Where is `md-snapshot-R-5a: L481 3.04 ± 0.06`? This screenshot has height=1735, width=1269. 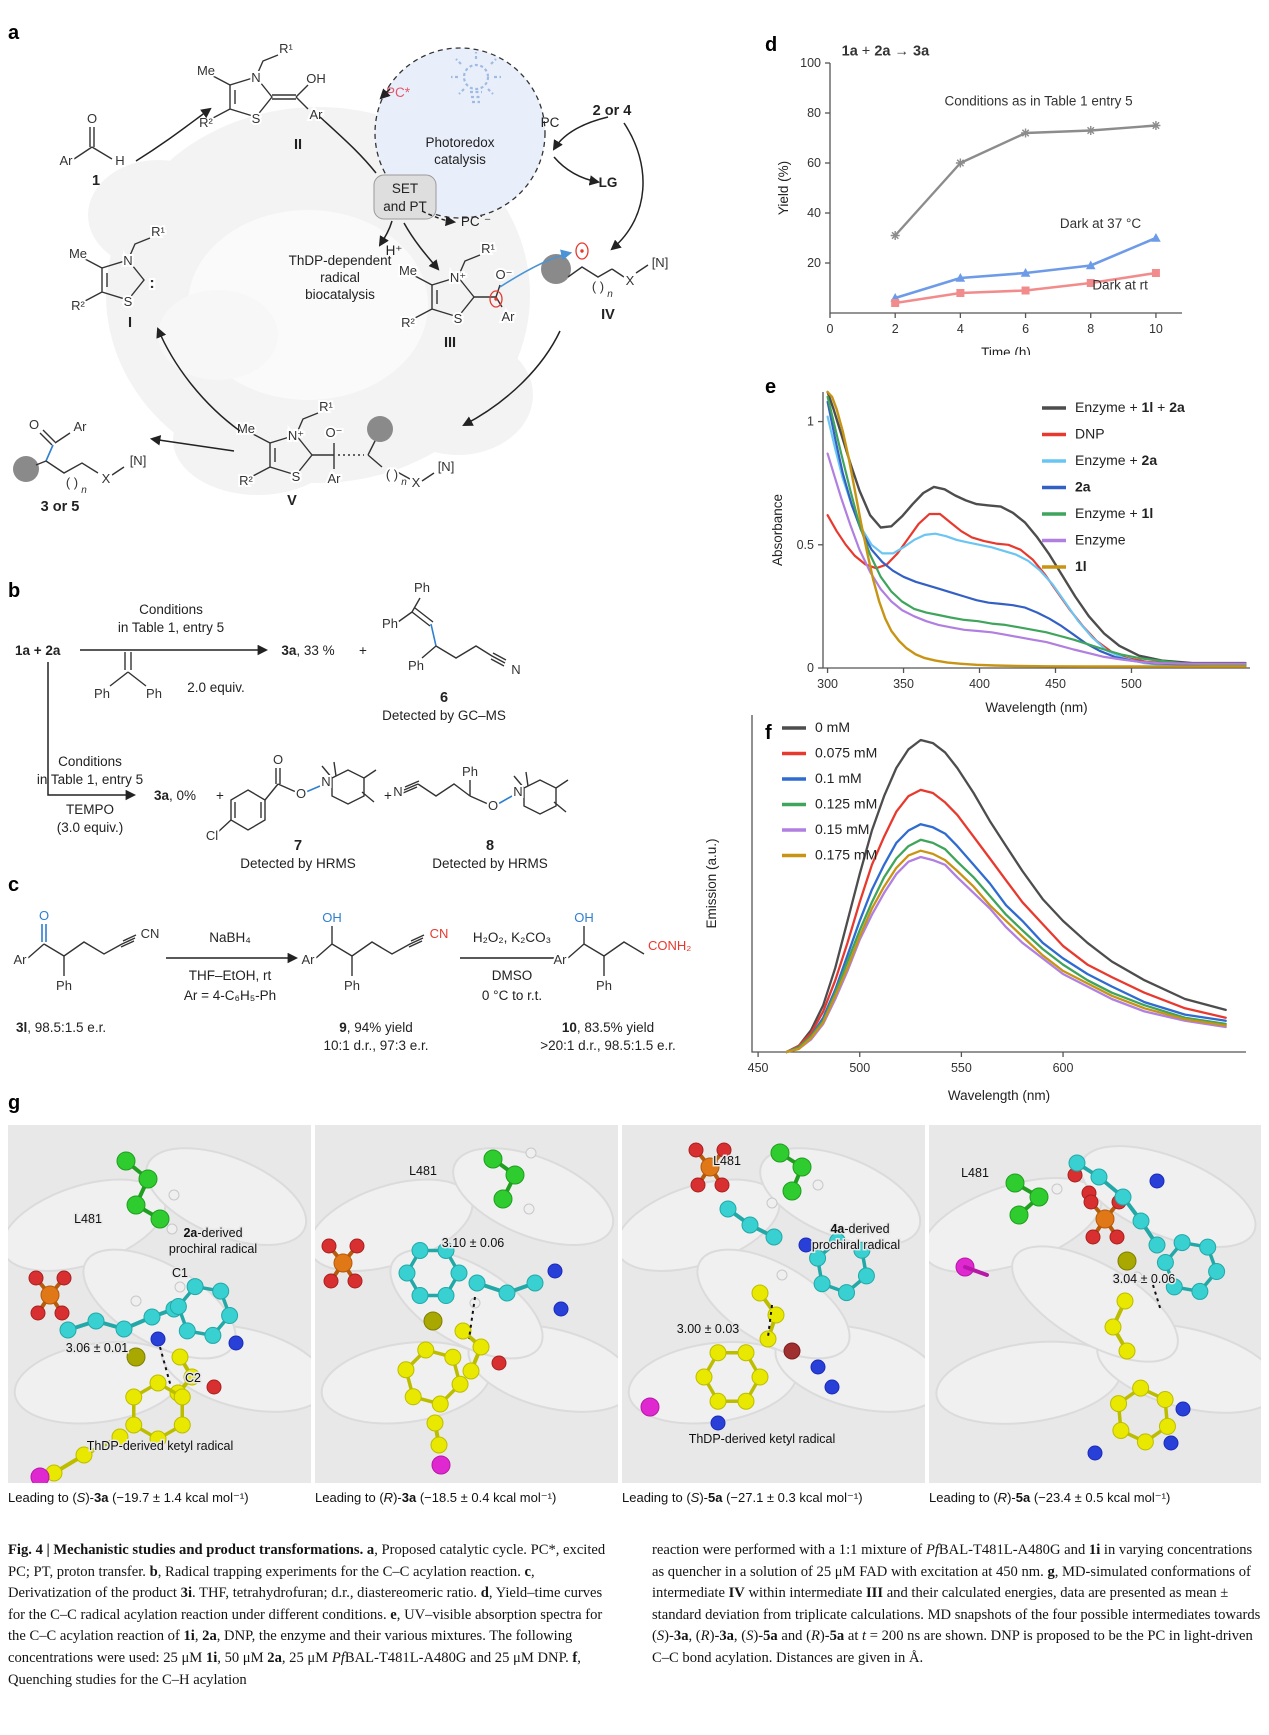
md-snapshot-R-5a: L481 3.04 ± 0.06 is located at coordinates (1095, 1304).